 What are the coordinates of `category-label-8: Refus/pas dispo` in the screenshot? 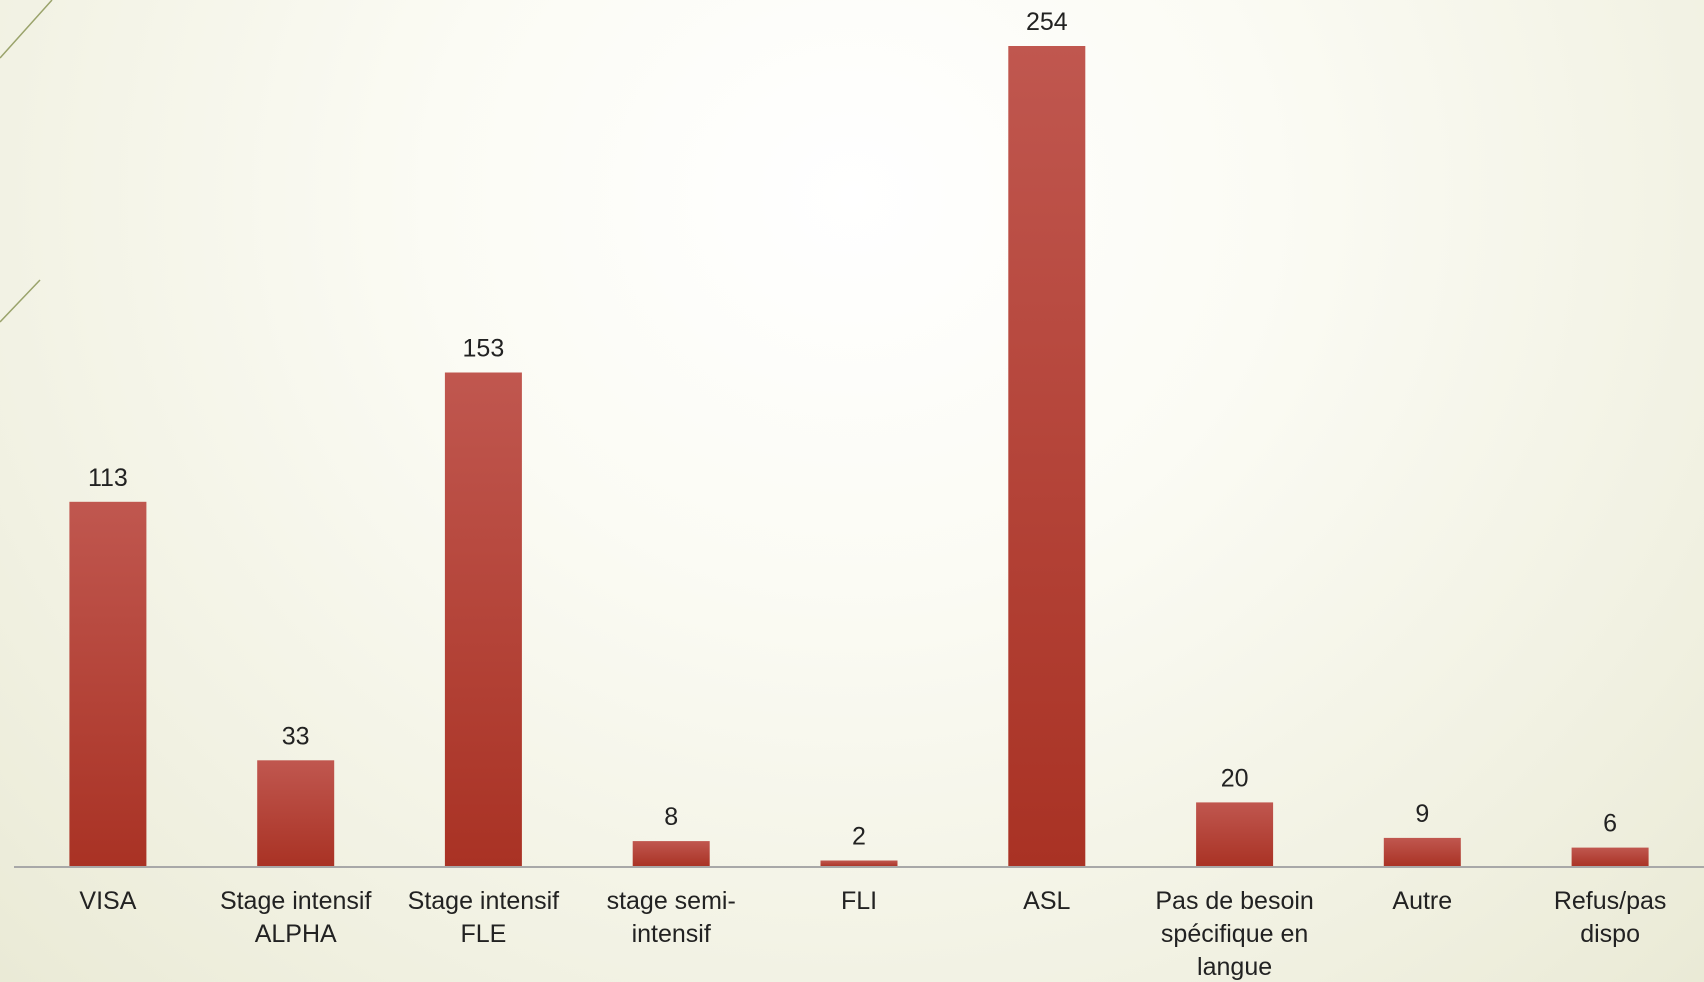 It's located at (1610, 917).